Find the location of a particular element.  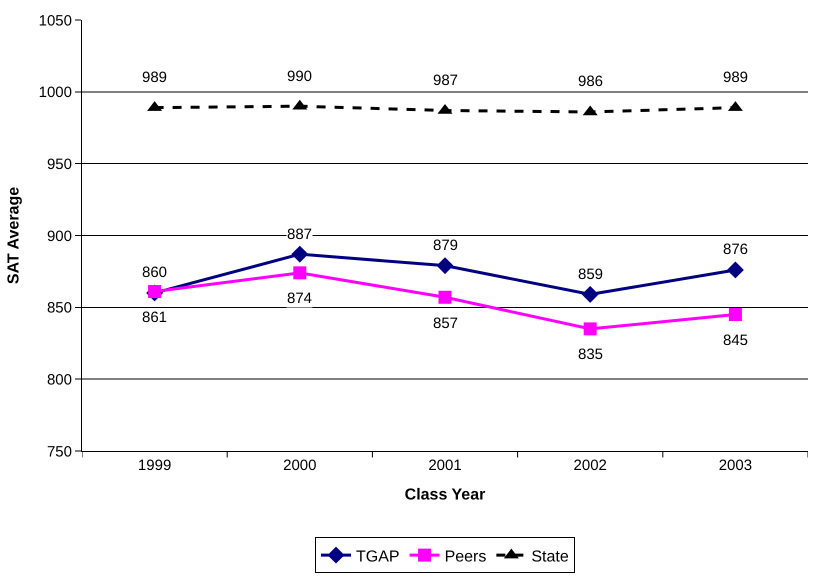

y-tick-label: 750 is located at coordinates (59, 451).